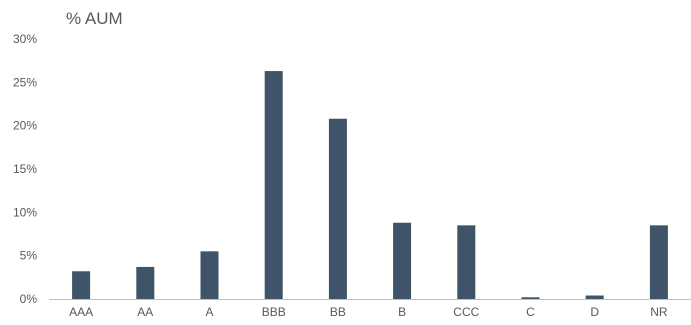  What do you see at coordinates (273, 185) in the screenshot?
I see `bar-bbb` at bounding box center [273, 185].